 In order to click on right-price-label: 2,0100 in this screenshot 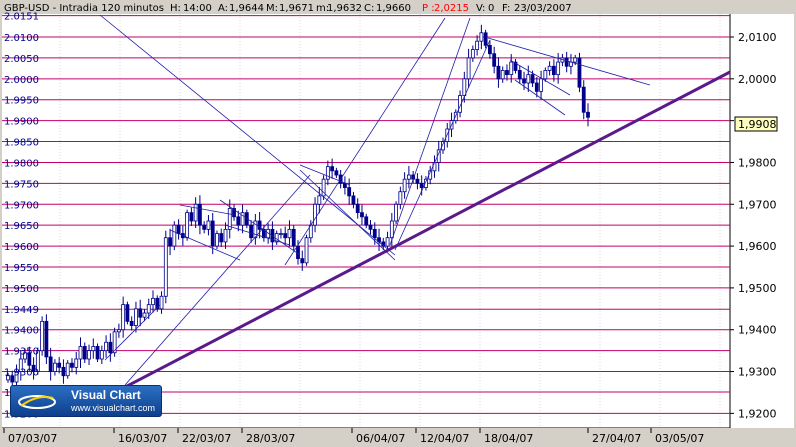, I will do `click(757, 37)`.